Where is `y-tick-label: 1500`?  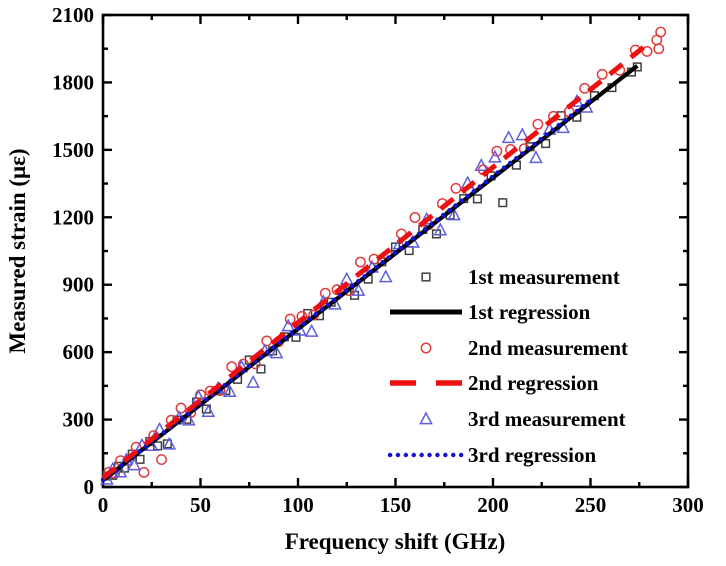 y-tick-label: 1500 is located at coordinates (73, 150).